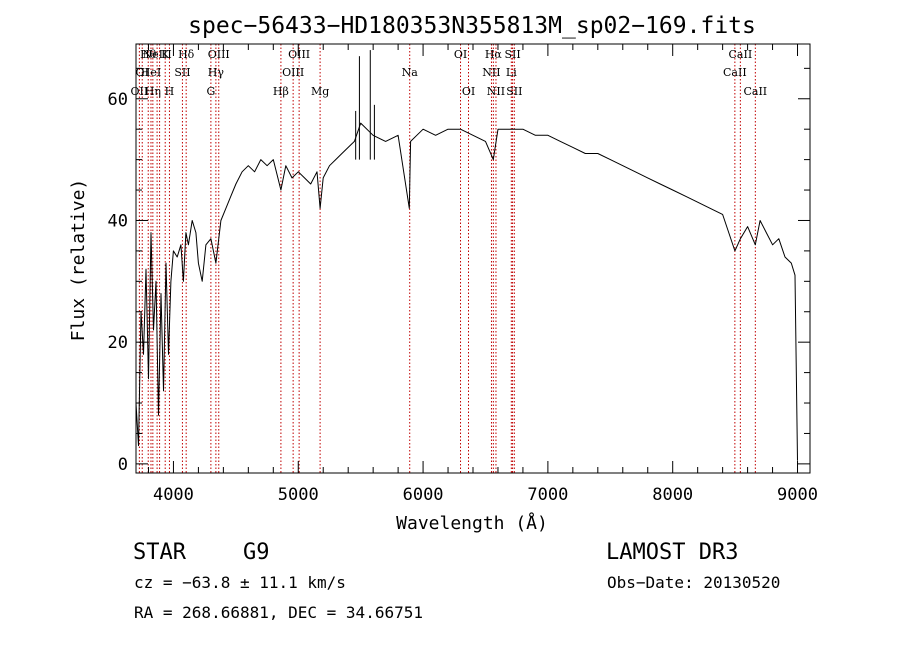  I want to click on x-tick-label: 7000, so click(547, 495).